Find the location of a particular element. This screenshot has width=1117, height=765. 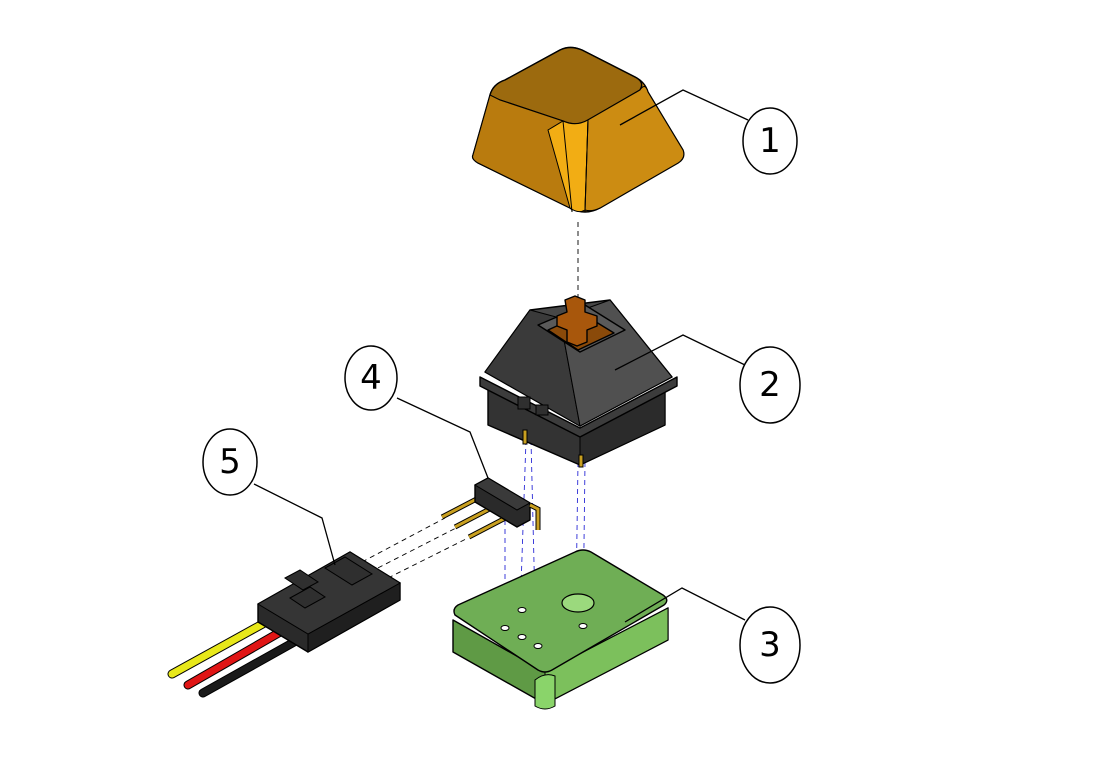

balloon-3-circle is located at coordinates (770, 645).